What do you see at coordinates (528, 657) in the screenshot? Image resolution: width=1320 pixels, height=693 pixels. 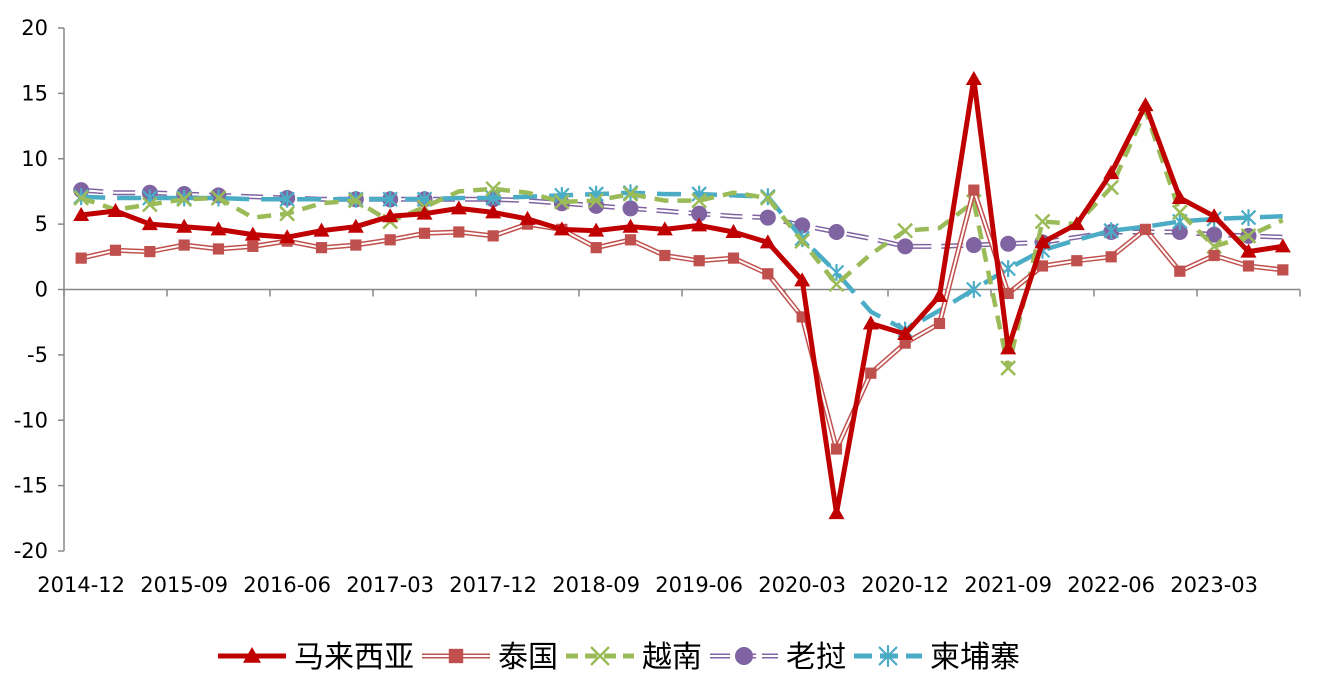 I see `legend-label-thailand: 泰国` at bounding box center [528, 657].